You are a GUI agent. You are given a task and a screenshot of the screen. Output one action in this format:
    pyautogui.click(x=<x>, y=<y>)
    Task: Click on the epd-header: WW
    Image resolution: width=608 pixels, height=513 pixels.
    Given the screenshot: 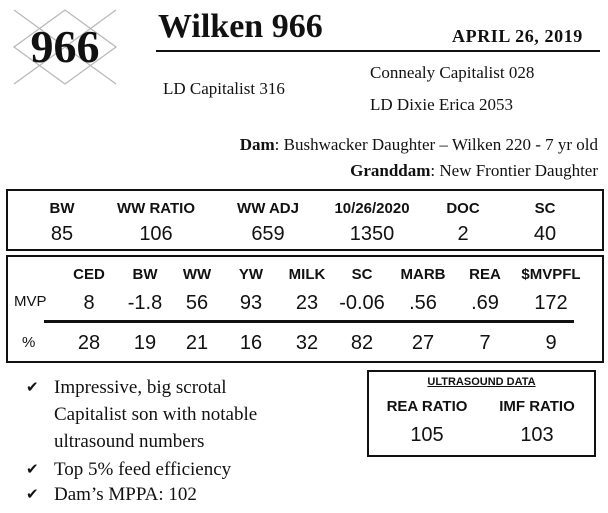 What is the action you would take?
    pyautogui.click(x=197, y=274)
    